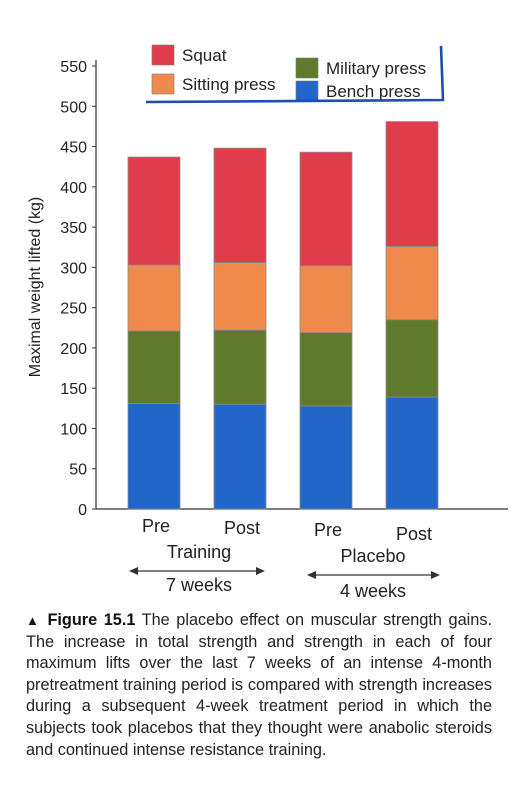 This screenshot has width=520, height=796. I want to click on y-tick-label: 450, so click(73, 148).